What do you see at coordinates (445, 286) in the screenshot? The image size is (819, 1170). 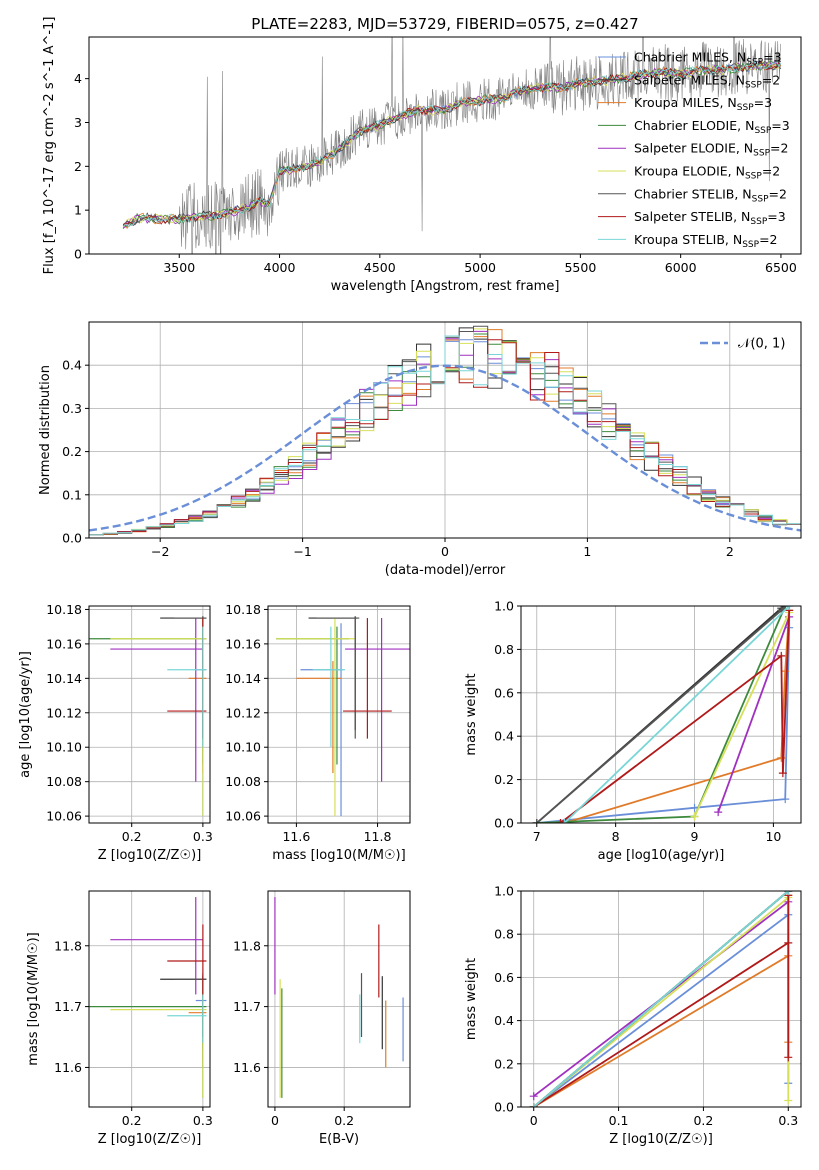 I see `x-axis-label: wavelength [Angstrom, rest frame]` at bounding box center [445, 286].